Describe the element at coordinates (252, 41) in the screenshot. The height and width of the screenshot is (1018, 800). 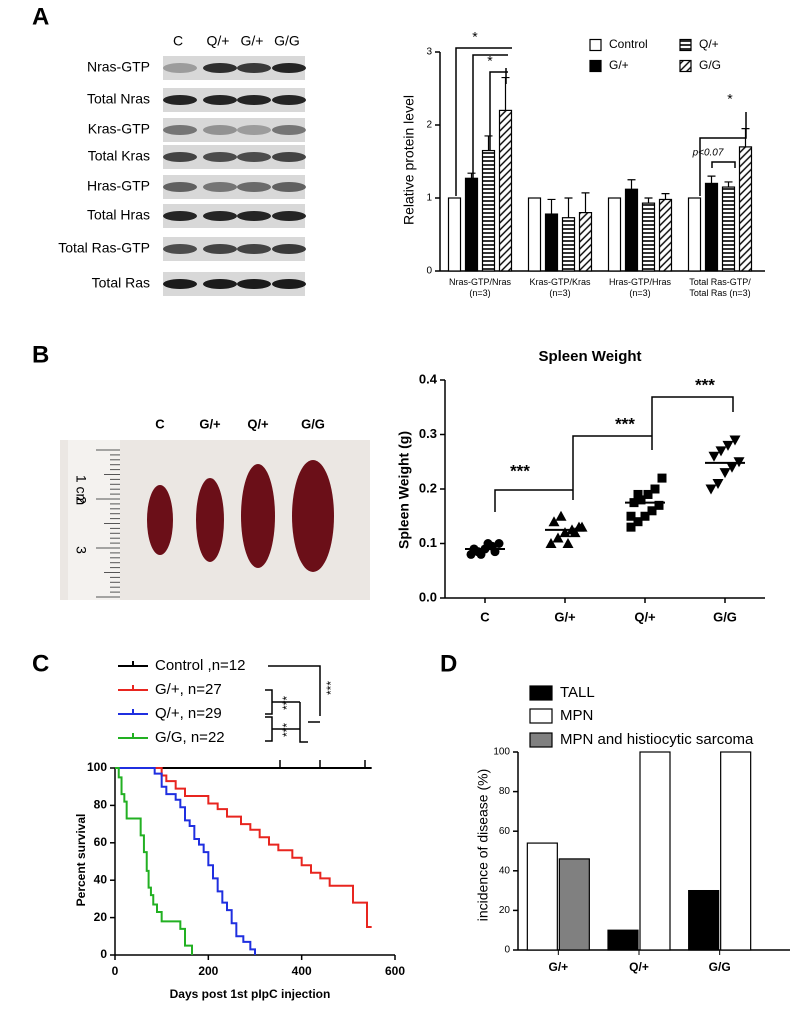
I see `lane-label: G/+` at that location.